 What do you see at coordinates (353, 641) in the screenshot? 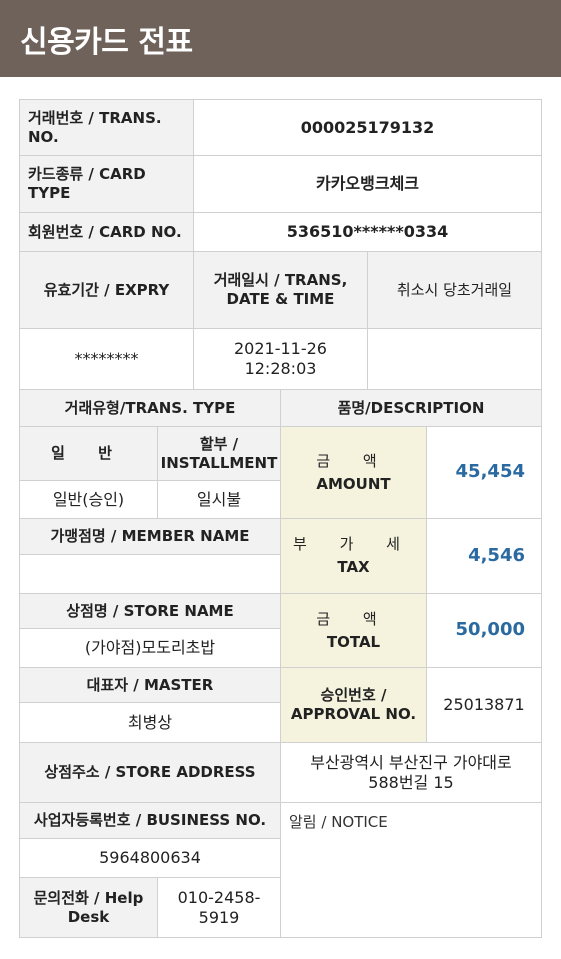
I see `total-label-en: TOTAL` at bounding box center [353, 641].